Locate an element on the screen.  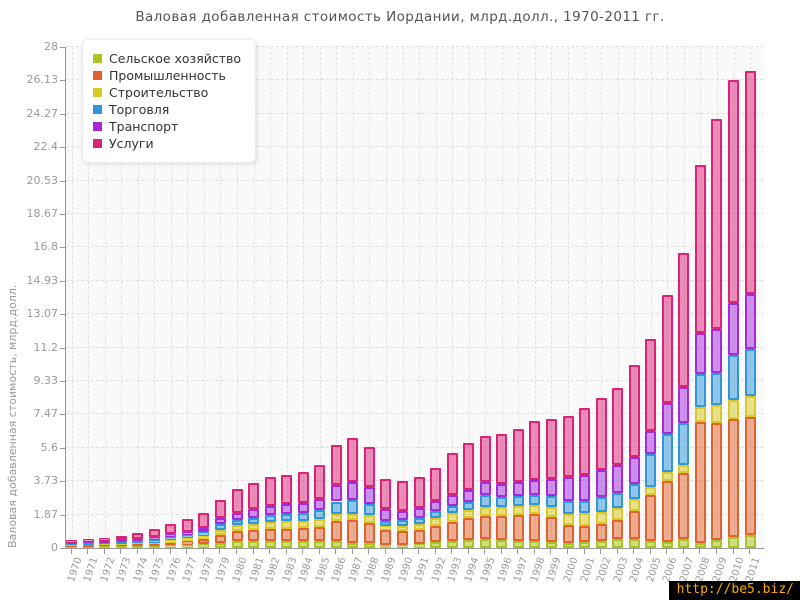
legend-item: Промышленность is located at coordinates (167, 75).